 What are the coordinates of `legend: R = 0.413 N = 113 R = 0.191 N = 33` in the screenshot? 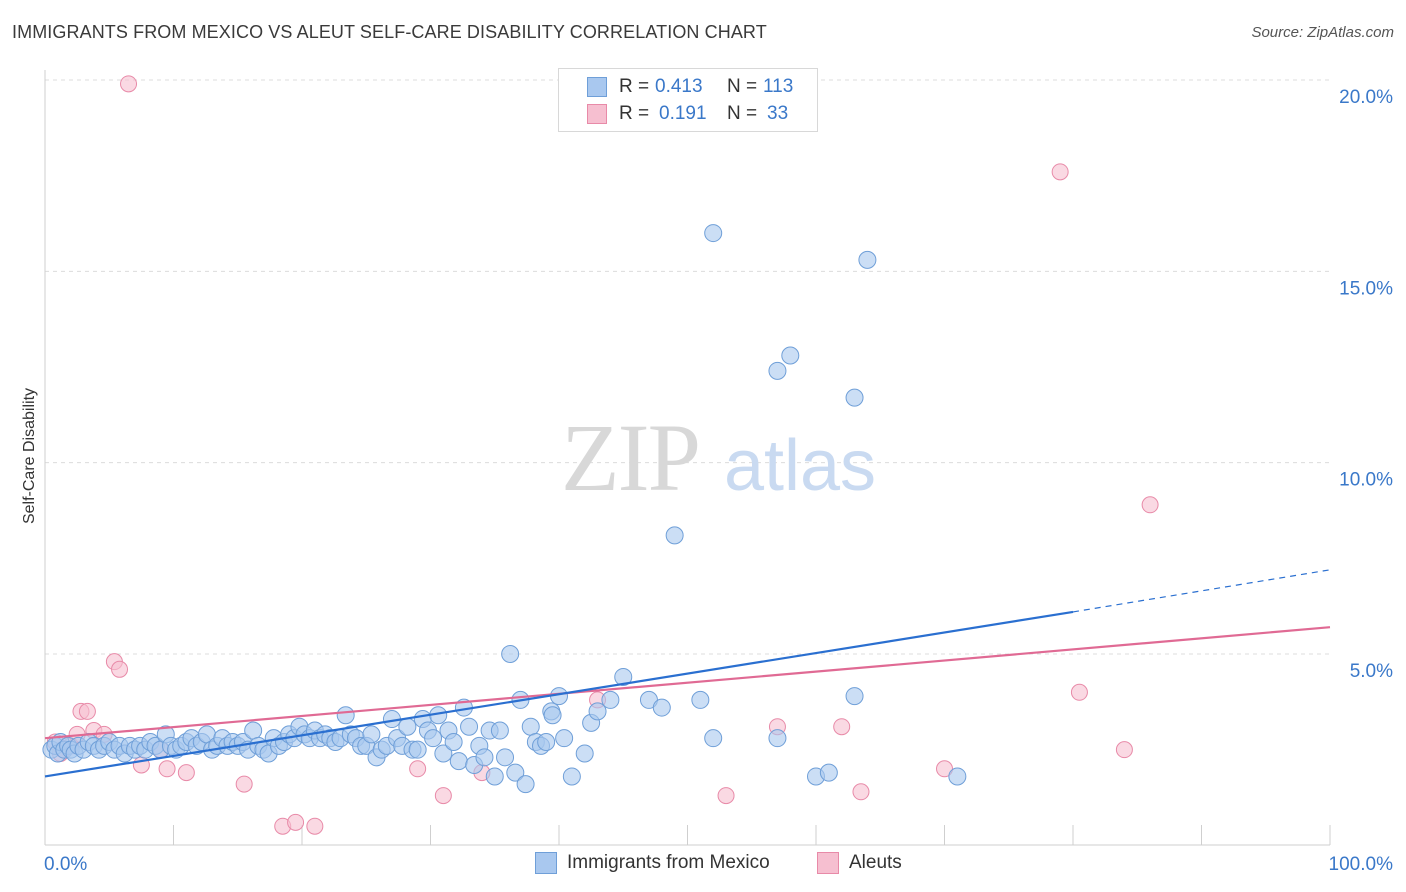 It's located at (688, 100).